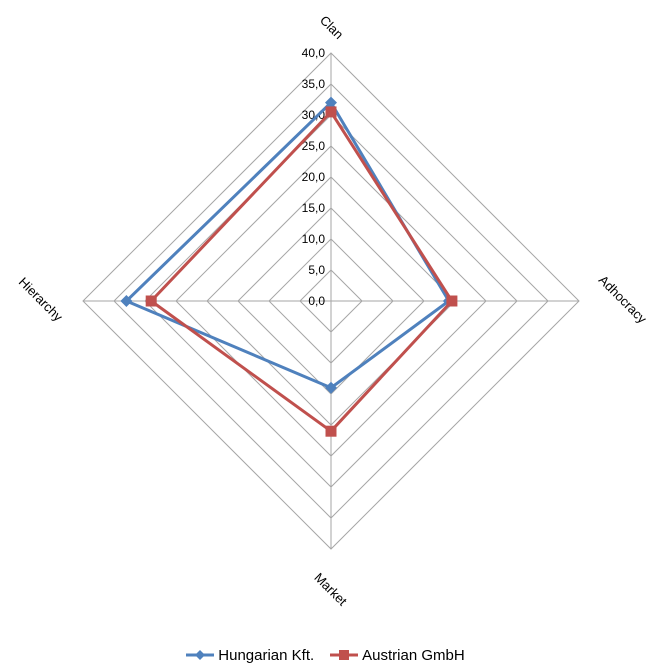 The width and height of the screenshot is (651, 668). I want to click on series-0-point-market, so click(331, 387).